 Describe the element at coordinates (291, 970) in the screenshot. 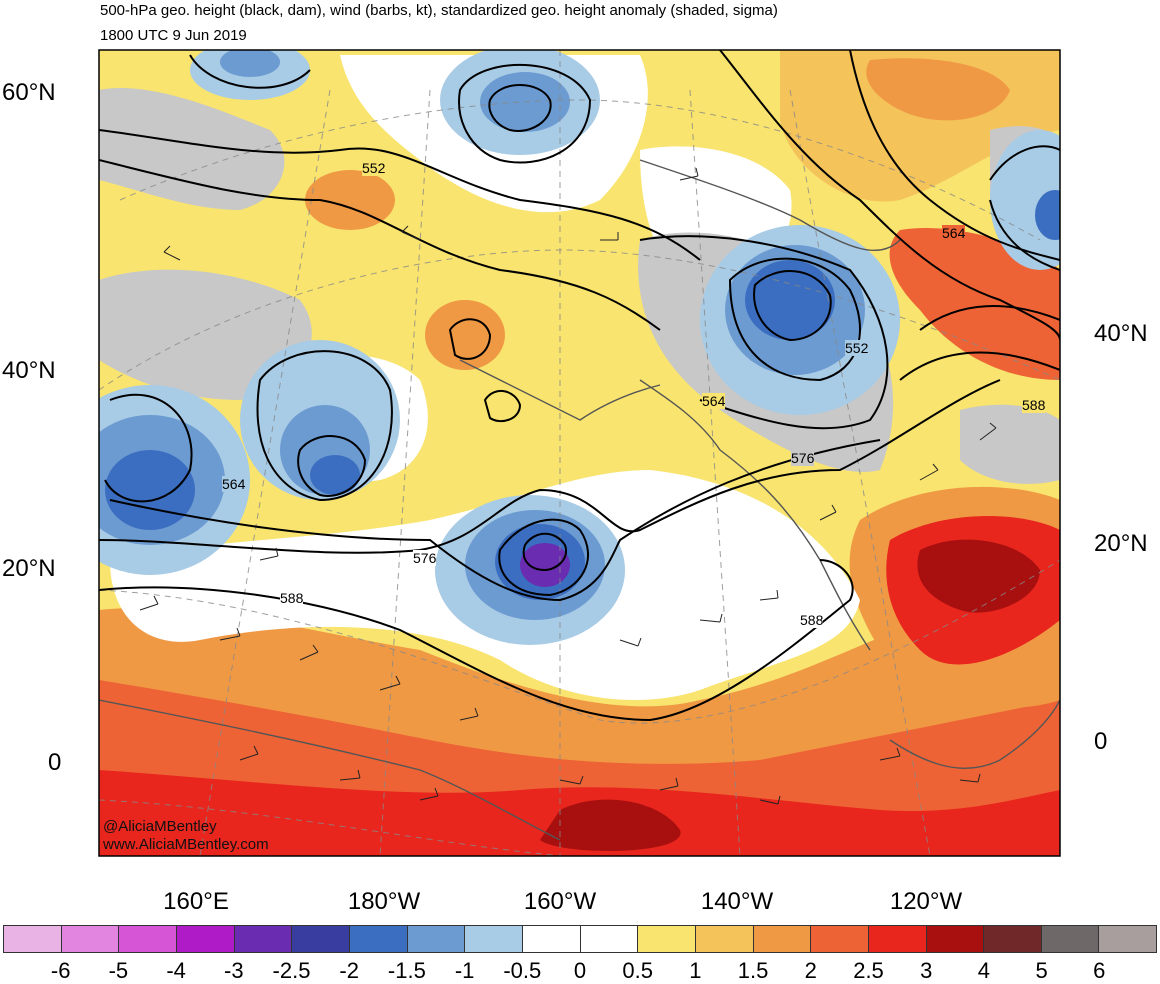

I see `colorbar-label: -2.5` at that location.